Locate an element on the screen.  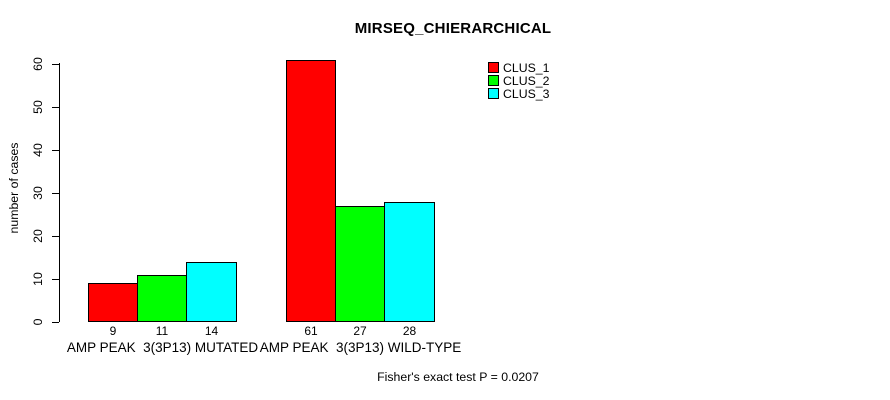
bar-clus_2-group2 is located at coordinates (360, 264).